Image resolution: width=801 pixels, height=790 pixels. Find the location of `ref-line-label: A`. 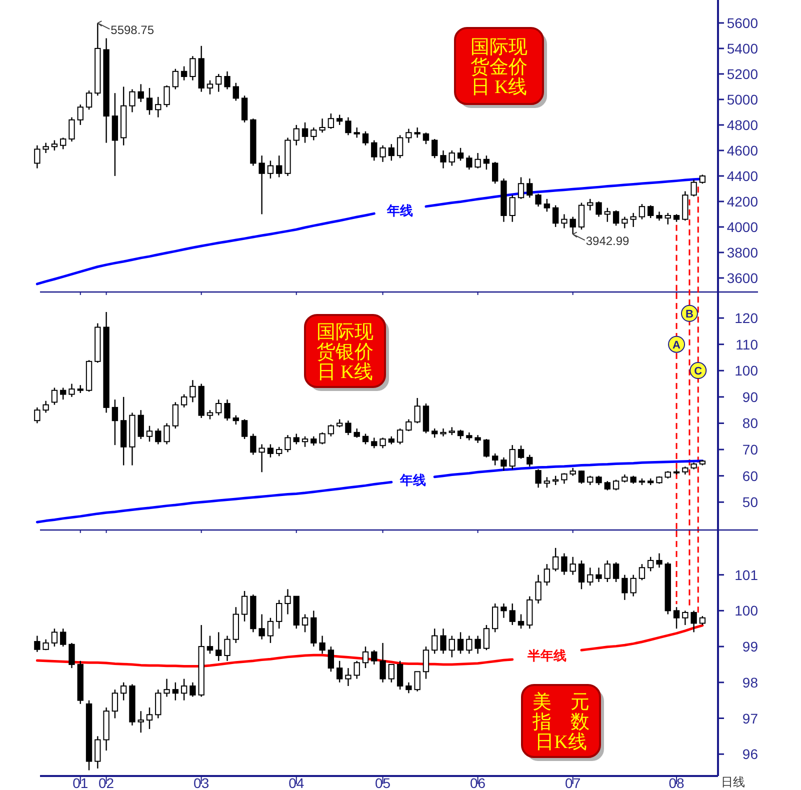

ref-line-label: A is located at coordinates (676, 345).